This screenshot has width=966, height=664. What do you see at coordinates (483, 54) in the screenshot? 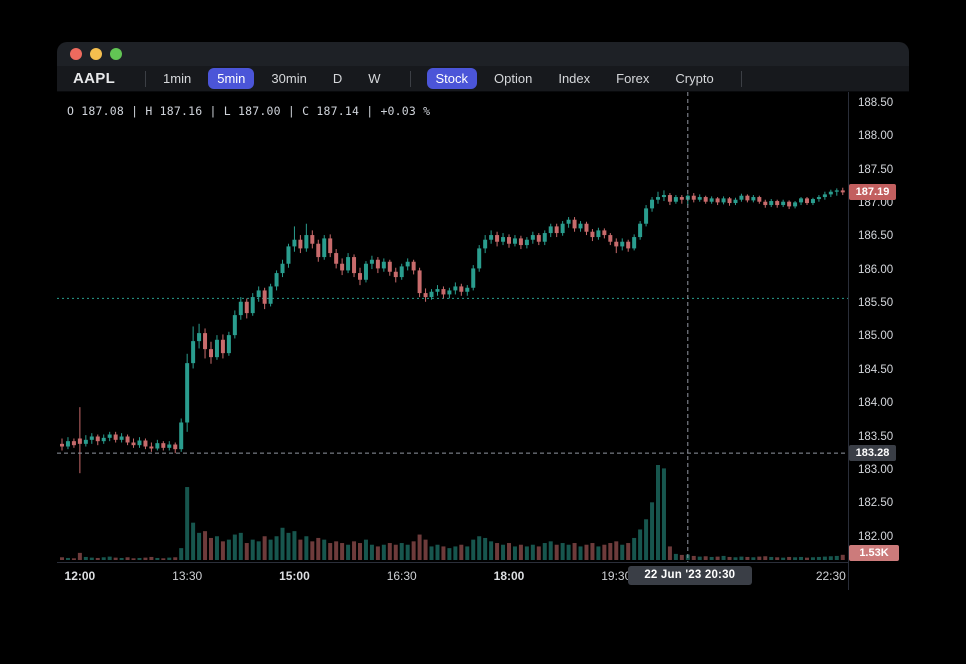
I see `window-titlebar` at bounding box center [483, 54].